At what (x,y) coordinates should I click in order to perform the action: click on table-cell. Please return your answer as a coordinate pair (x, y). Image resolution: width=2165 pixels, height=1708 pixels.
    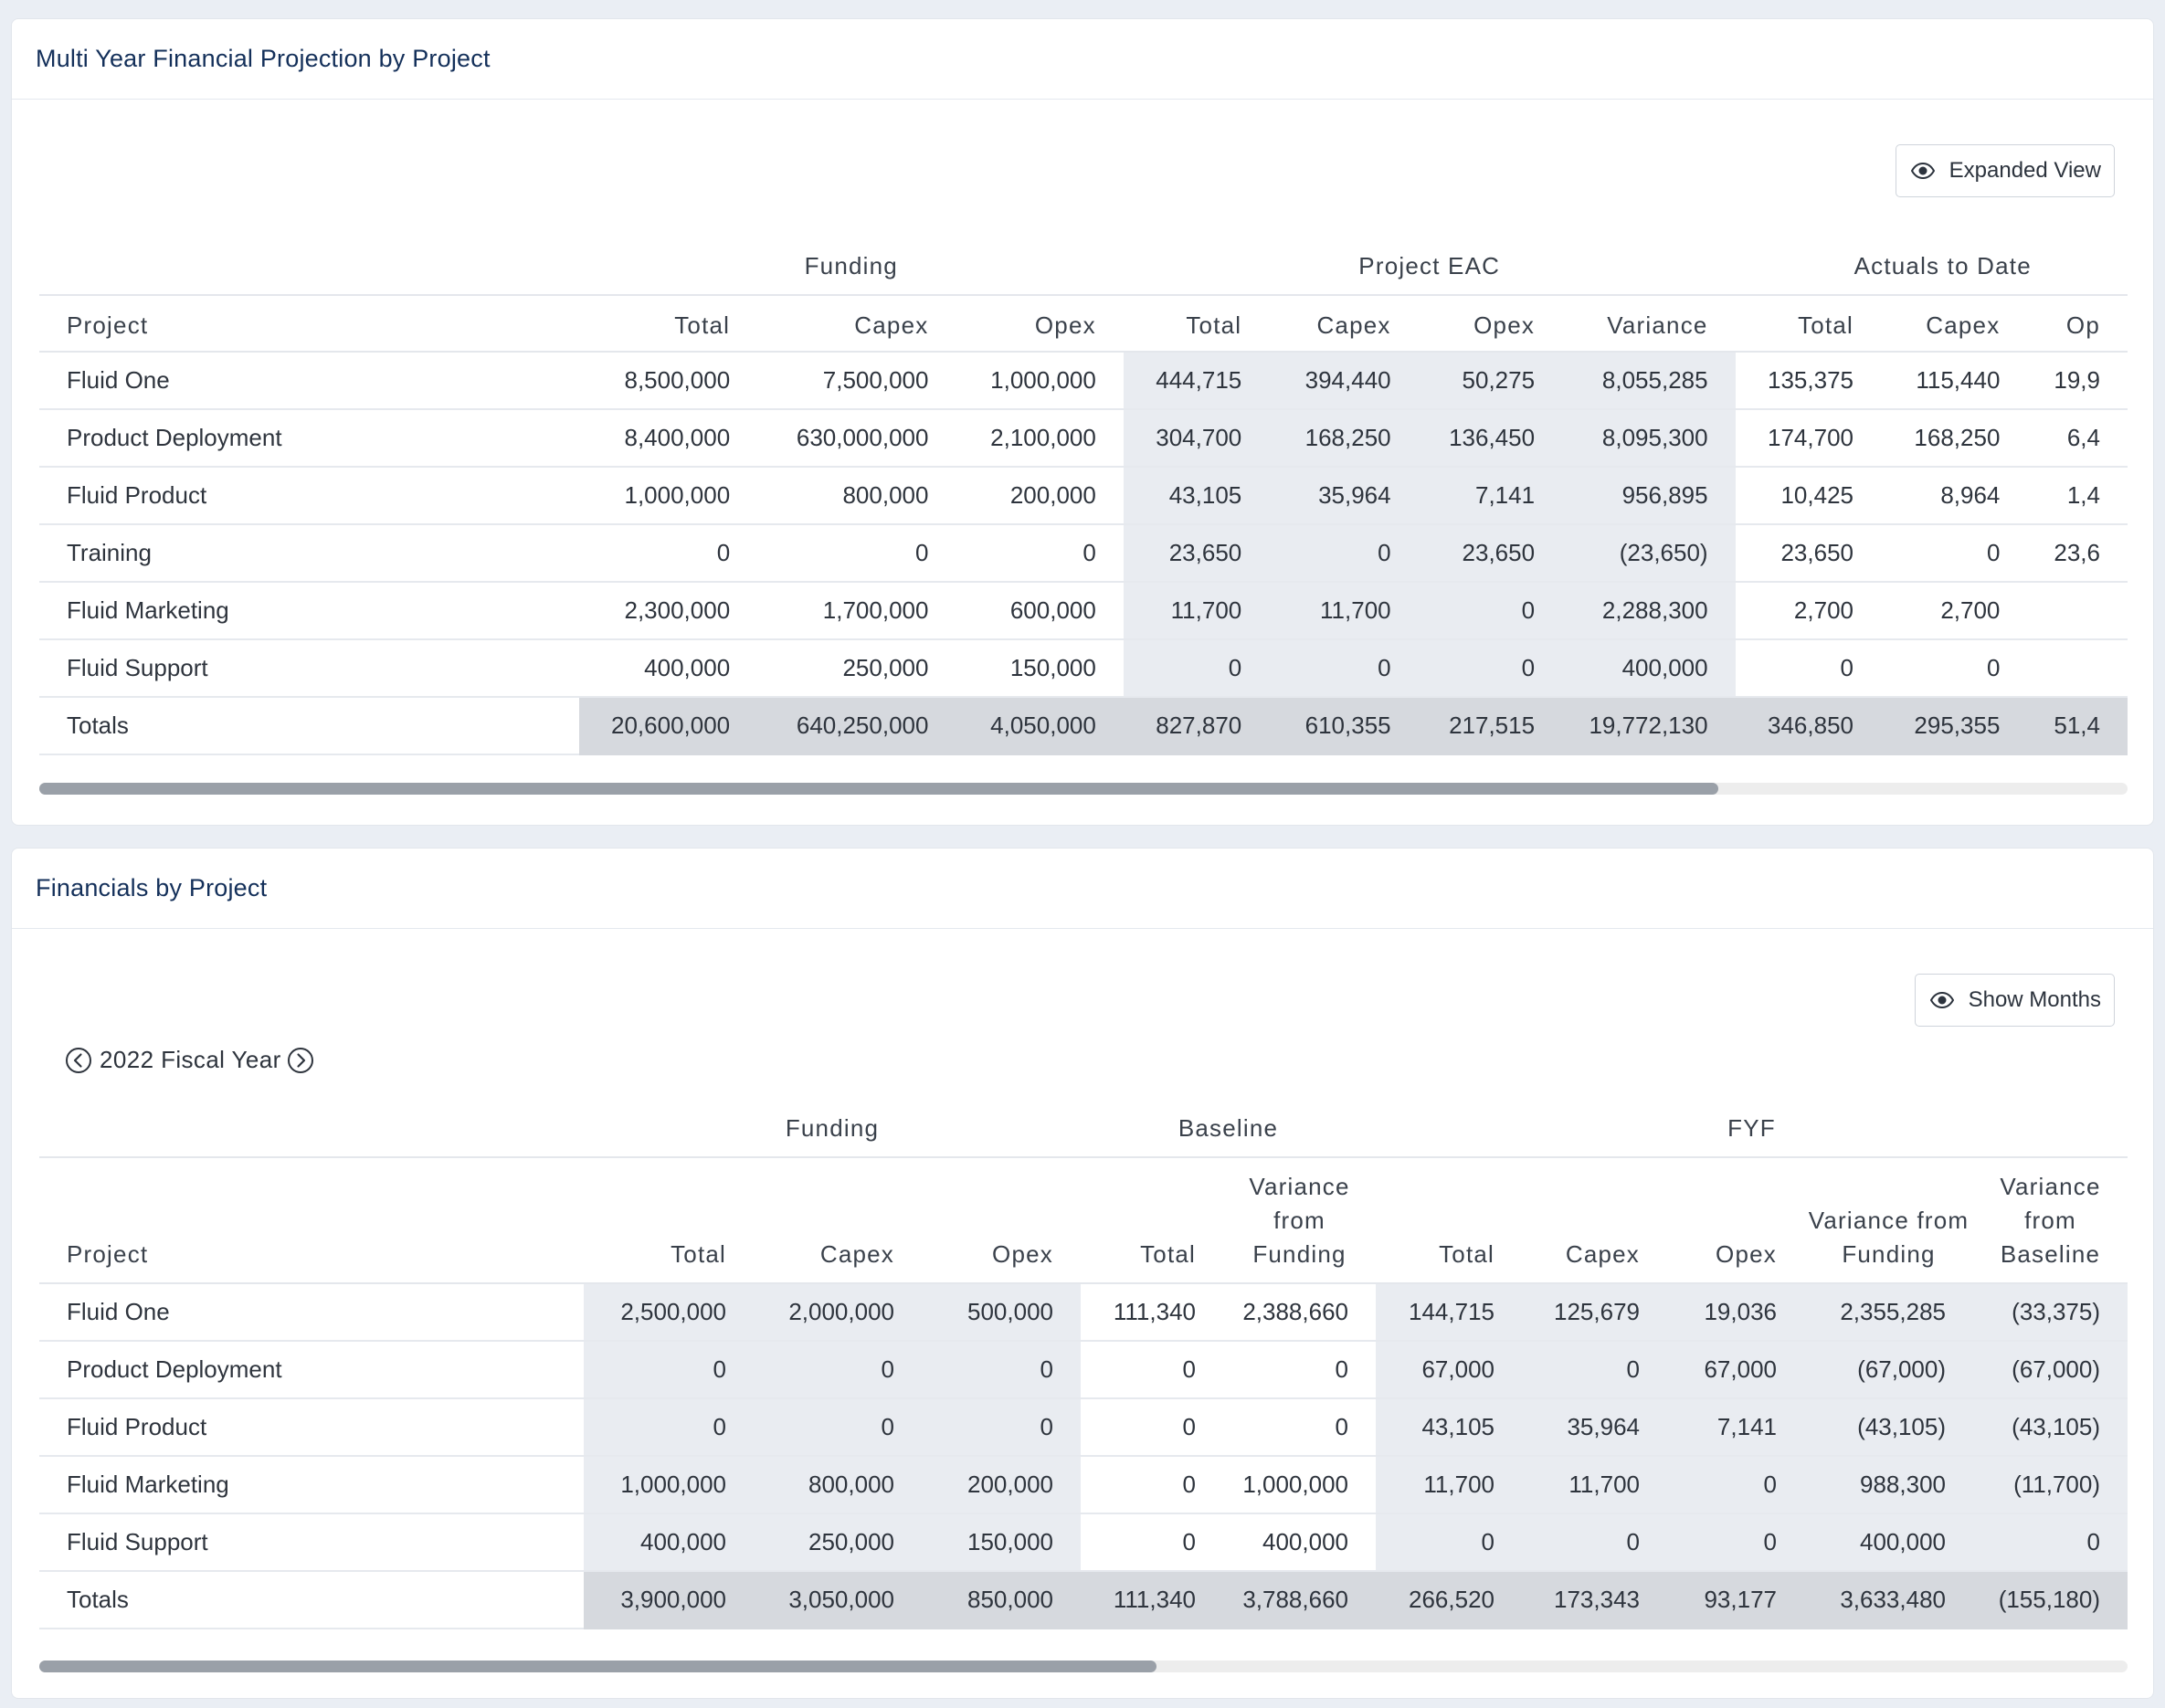
    Looking at the image, I should click on (2078, 668).